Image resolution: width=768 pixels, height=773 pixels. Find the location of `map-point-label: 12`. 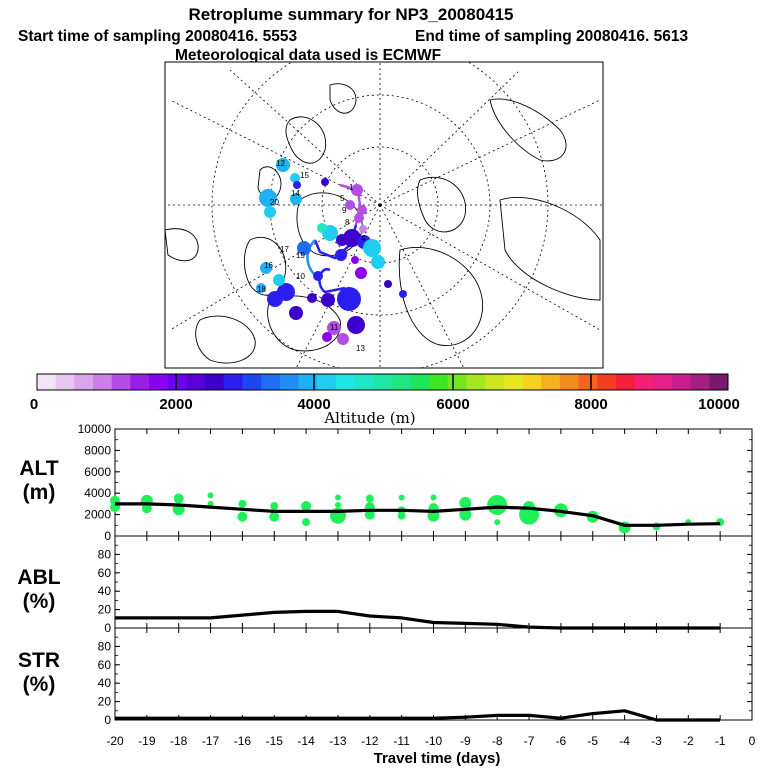

map-point-label: 12 is located at coordinates (280, 163).